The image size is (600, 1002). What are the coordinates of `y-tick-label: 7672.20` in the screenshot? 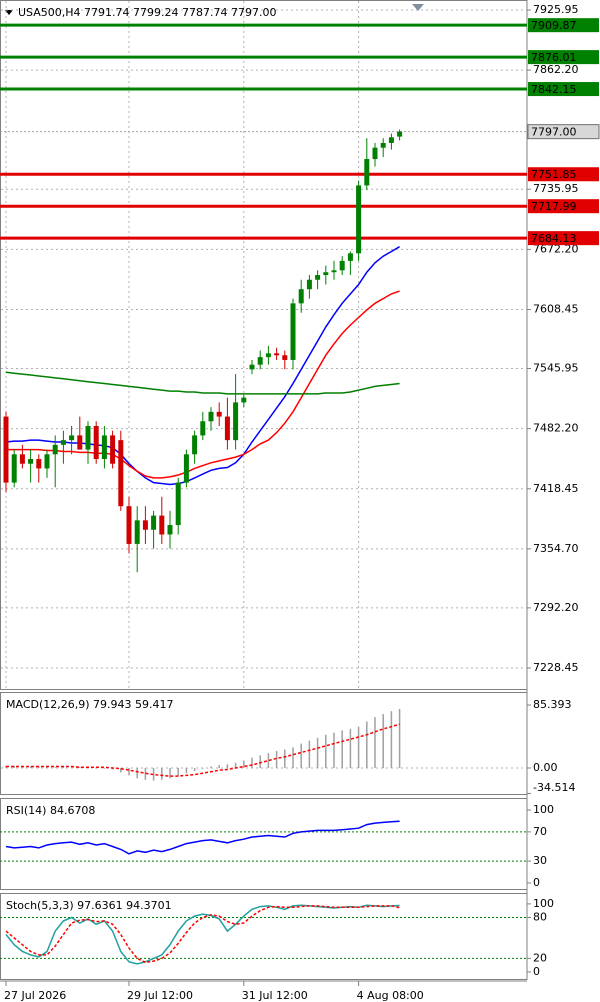 It's located at (556, 248).